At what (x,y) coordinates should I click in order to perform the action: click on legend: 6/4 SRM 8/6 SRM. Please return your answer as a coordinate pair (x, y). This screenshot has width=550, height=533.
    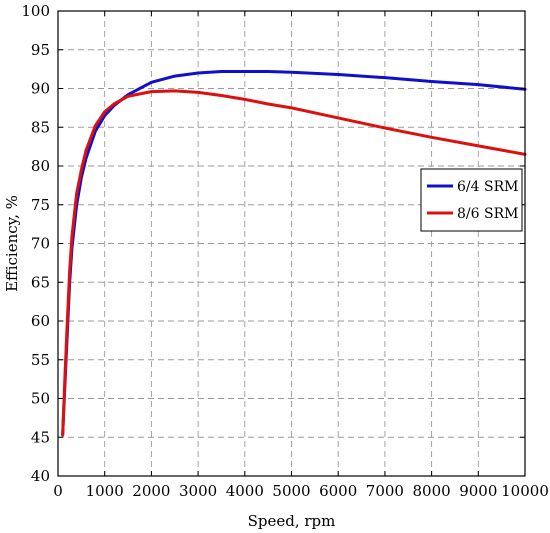
    Looking at the image, I should click on (471, 200).